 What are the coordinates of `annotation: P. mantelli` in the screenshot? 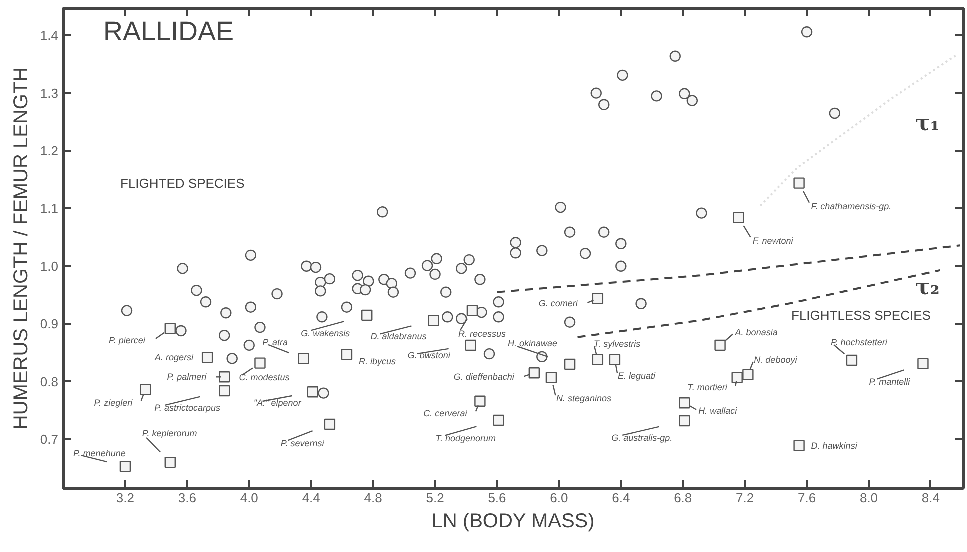 It's located at (890, 381).